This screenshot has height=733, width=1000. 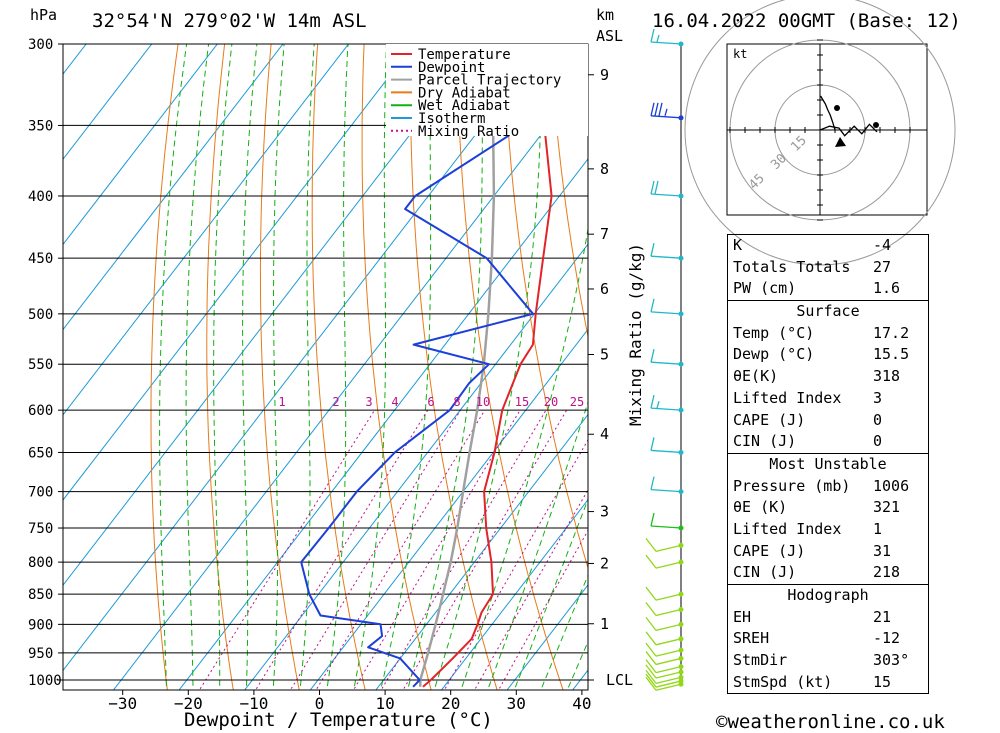 I want to click on pressure-tick-label: 400, so click(x=40, y=197).